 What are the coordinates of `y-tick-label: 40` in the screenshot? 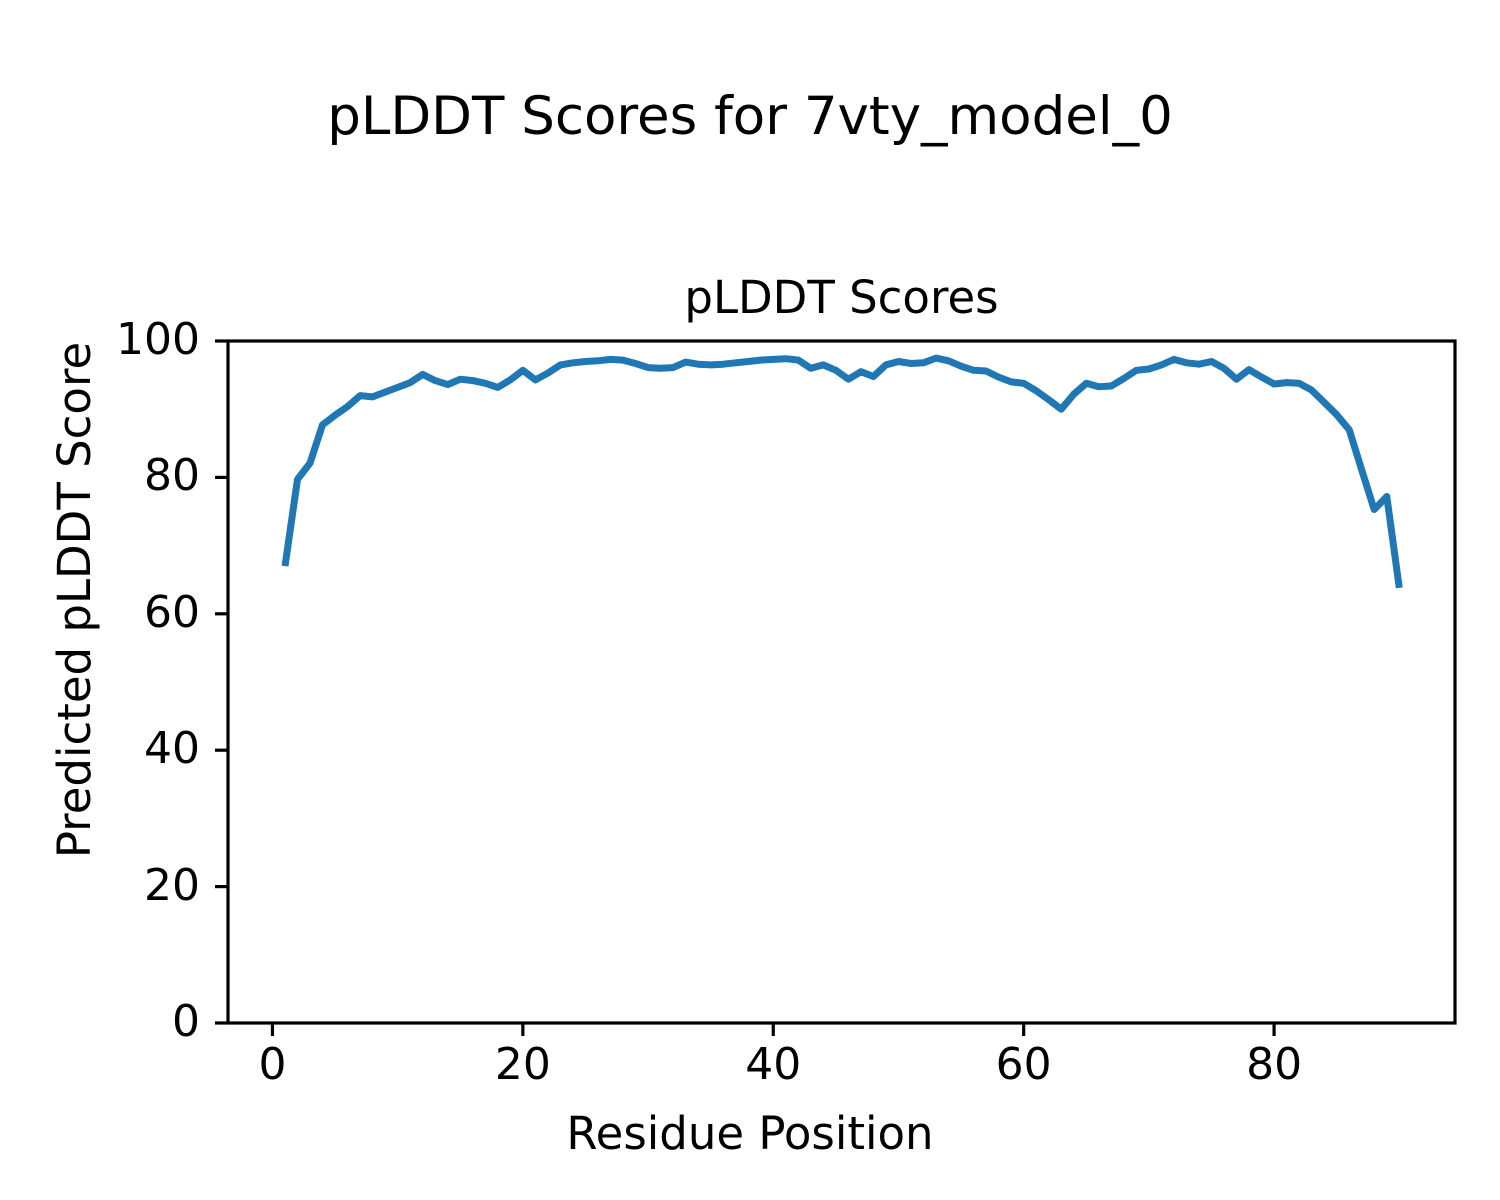 It's located at (172, 749).